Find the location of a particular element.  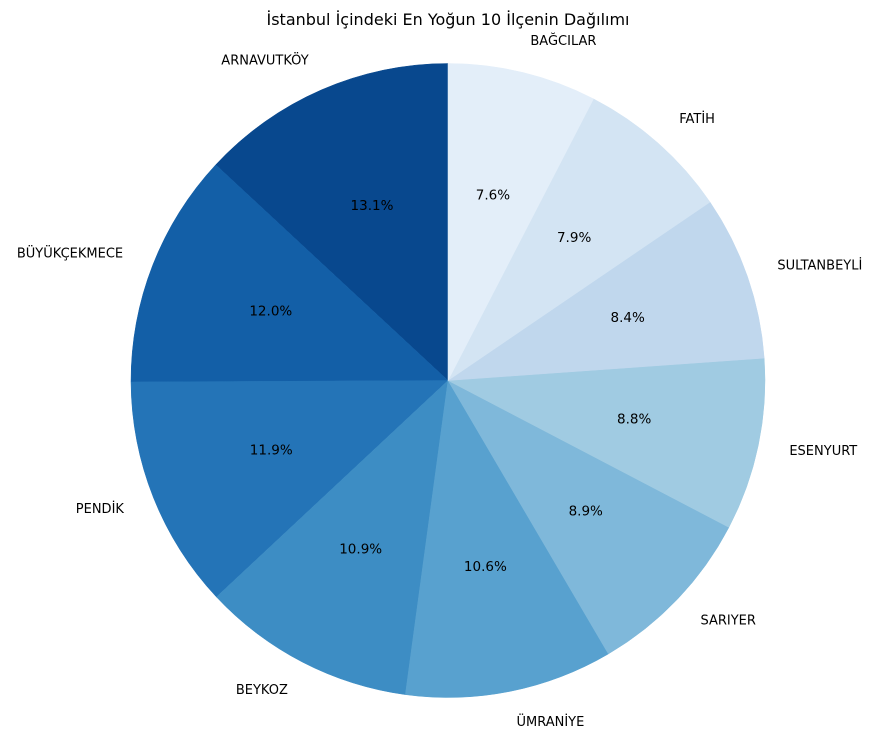

slice-sariyer is located at coordinates (588, 517).